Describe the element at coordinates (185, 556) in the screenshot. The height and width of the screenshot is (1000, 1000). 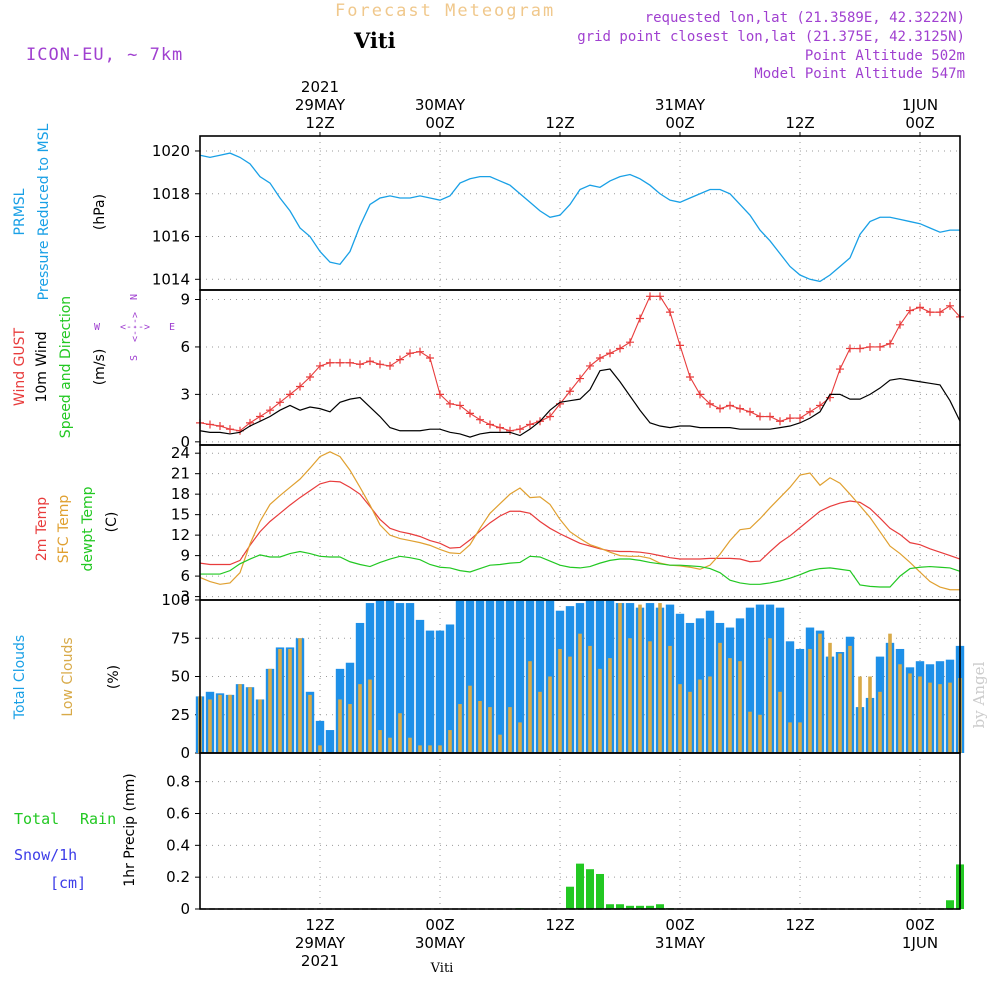
I see `ytick-label-temperature-2: 9` at that location.